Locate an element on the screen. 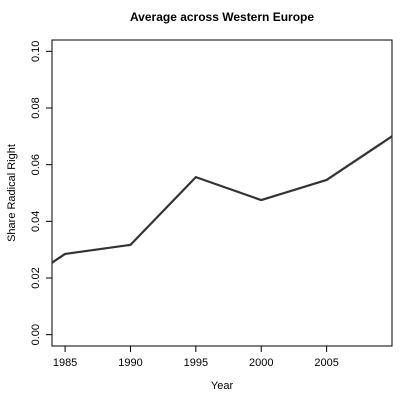  chart-title: Average across Western Europe is located at coordinates (222, 17).